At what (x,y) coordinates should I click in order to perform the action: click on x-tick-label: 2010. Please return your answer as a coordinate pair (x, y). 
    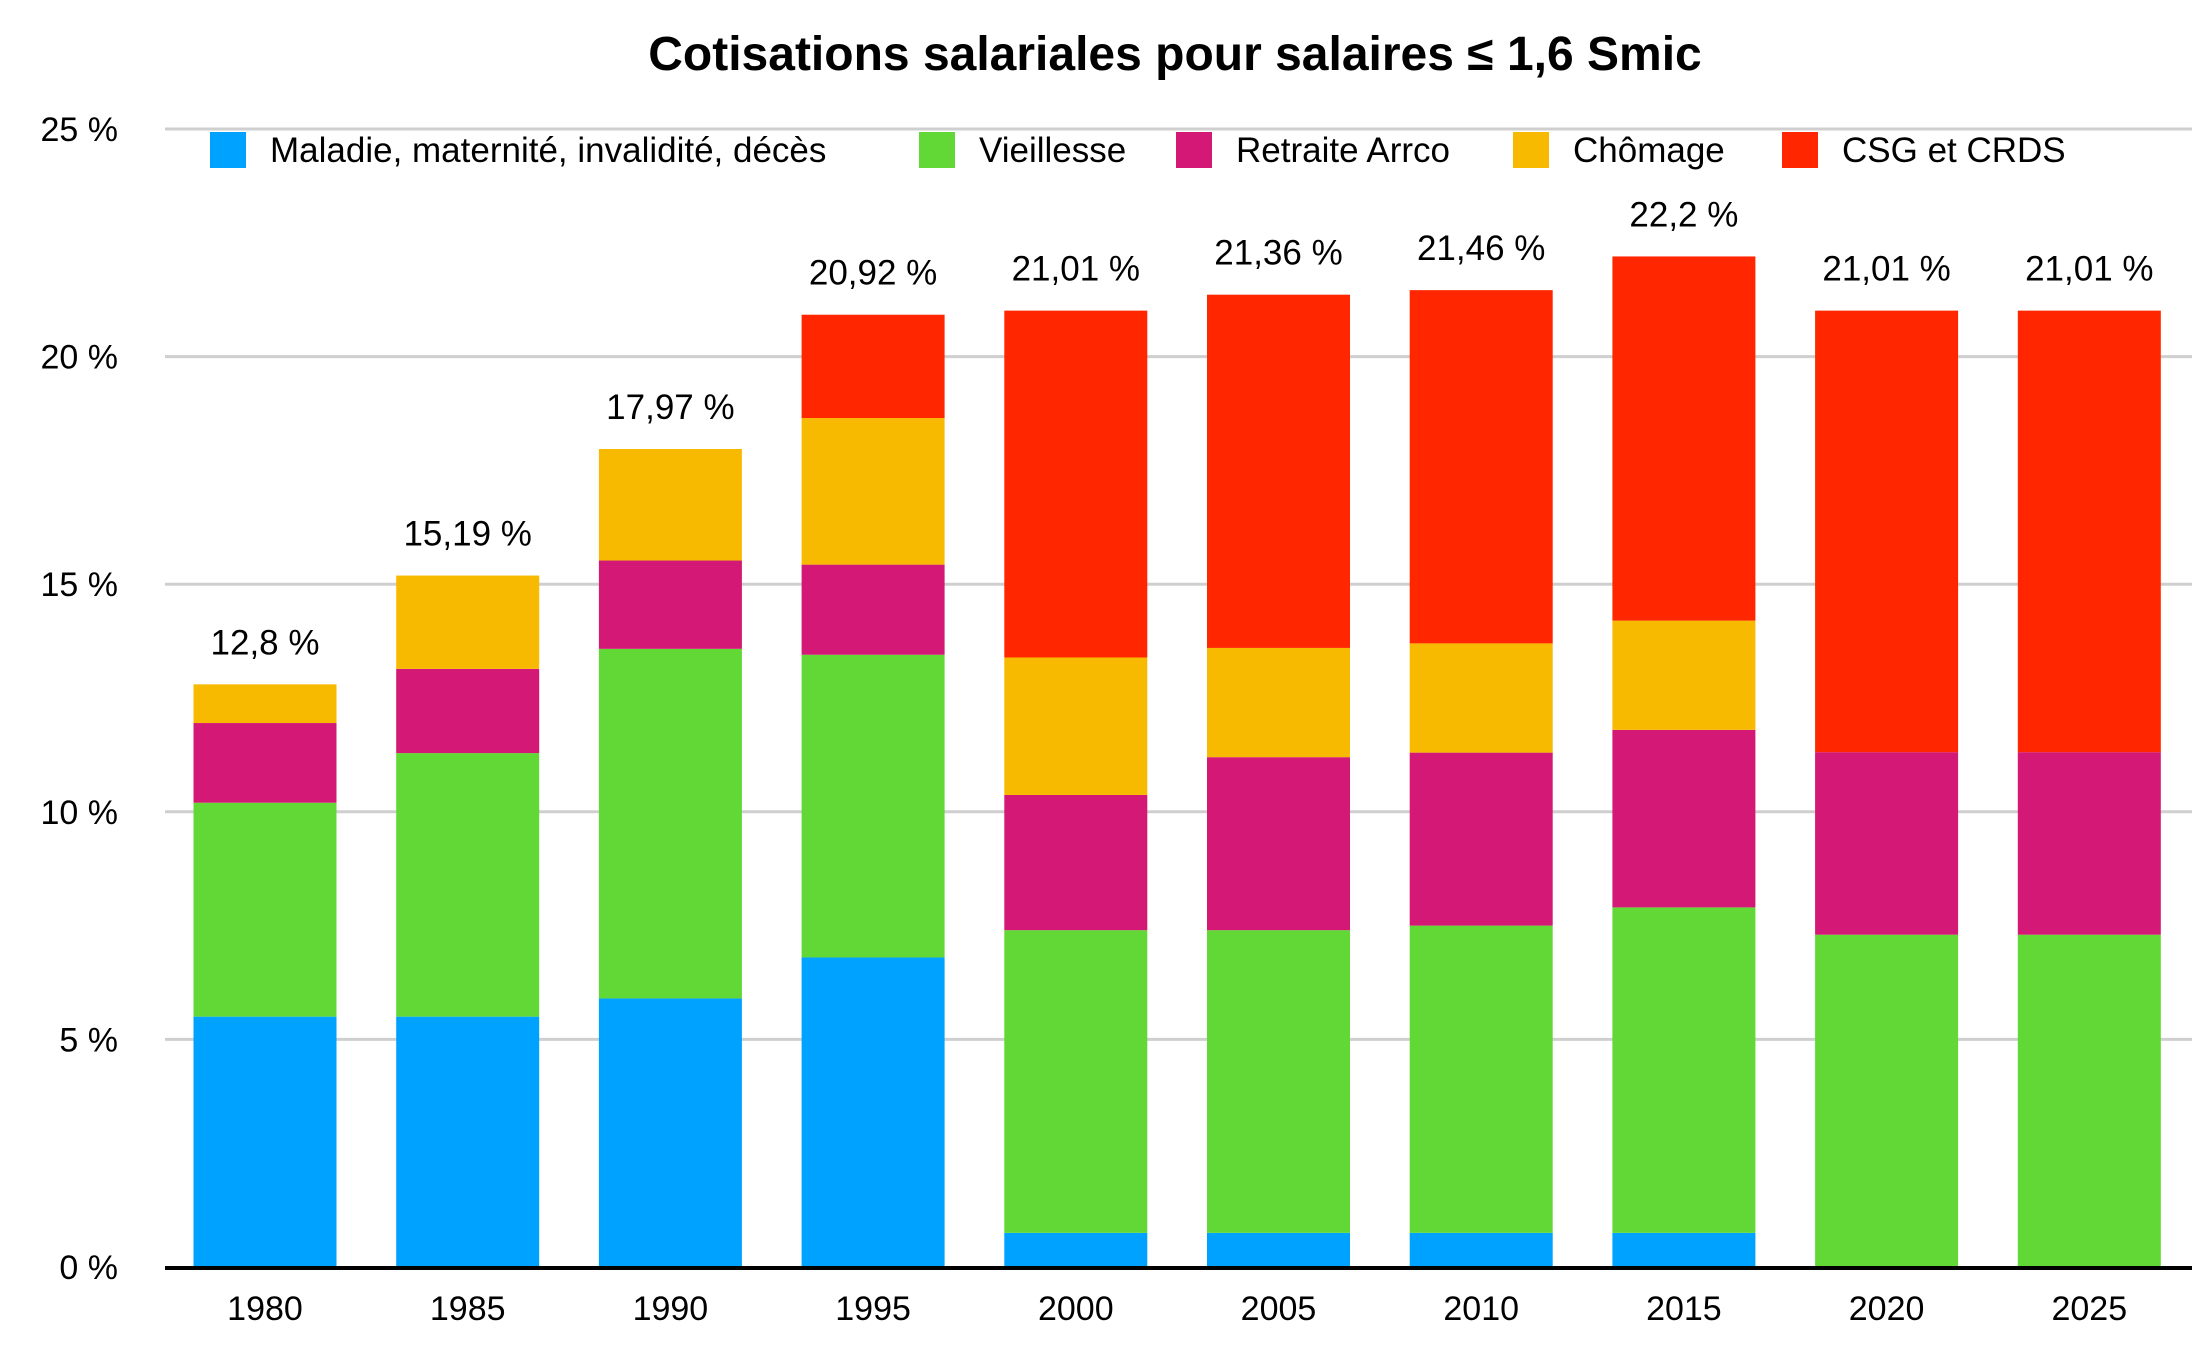
    Looking at the image, I should click on (1481, 1309).